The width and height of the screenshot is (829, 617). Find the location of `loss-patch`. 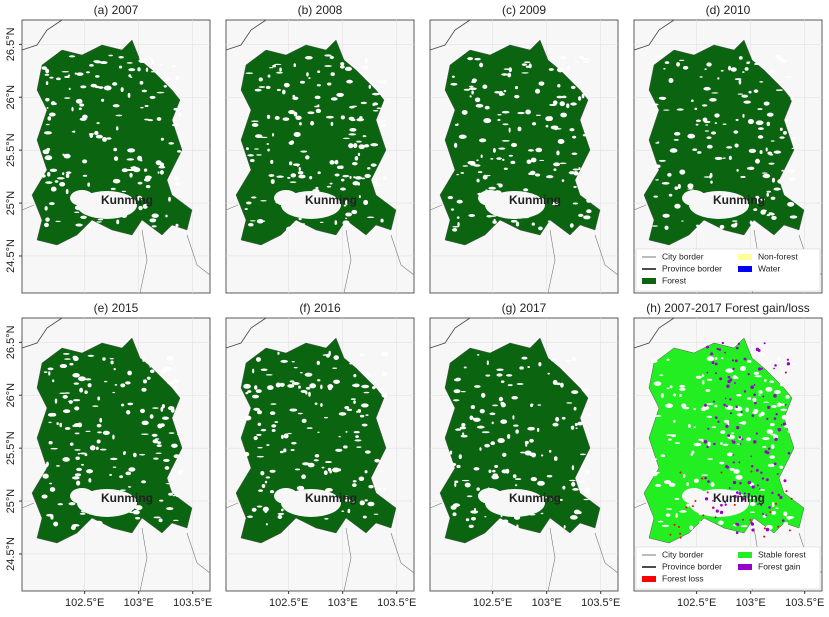

loss-patch is located at coordinates (751, 471).